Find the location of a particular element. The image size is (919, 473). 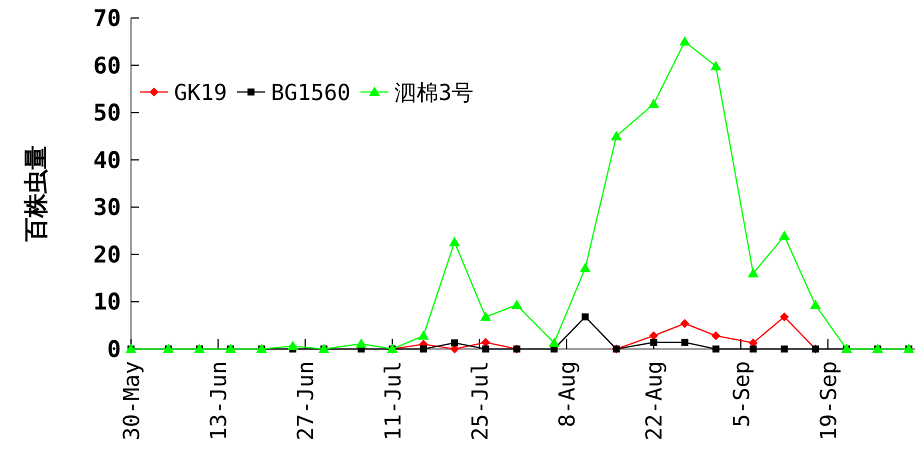

y-tick-label: 30 is located at coordinates (107, 208).